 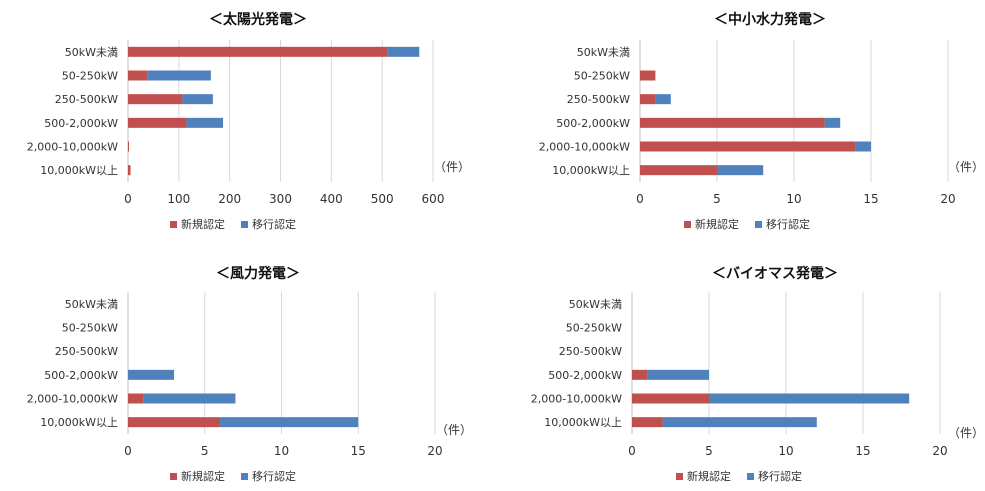 What do you see at coordinates (258, 273) in the screenshot?
I see `chart-title: ＜風力発電＞` at bounding box center [258, 273].